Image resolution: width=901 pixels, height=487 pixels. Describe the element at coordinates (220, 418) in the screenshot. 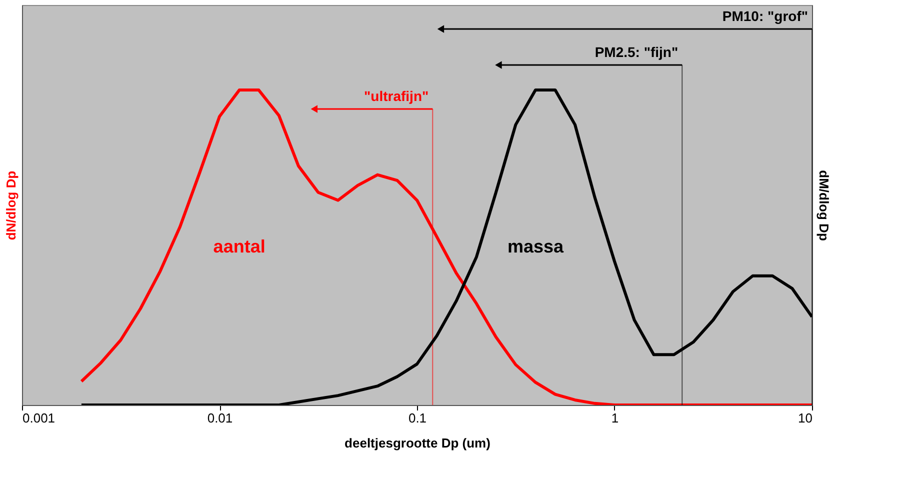

I see `x-tick-label: 0.01` at that location.